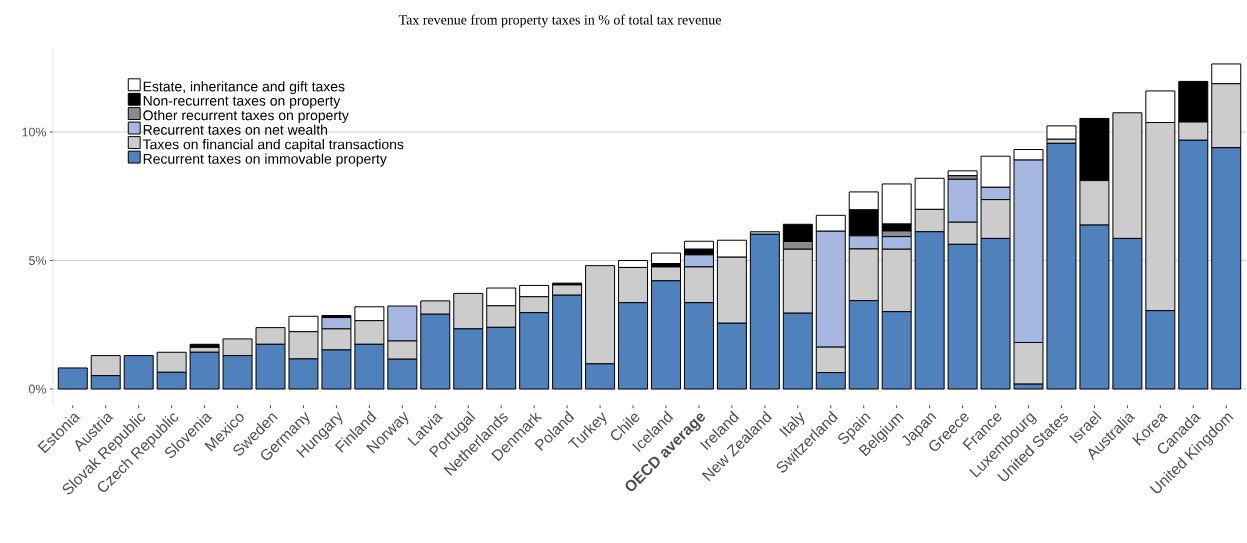  What do you see at coordinates (37, 260) in the screenshot?
I see `y-tick-label: 5%` at bounding box center [37, 260].